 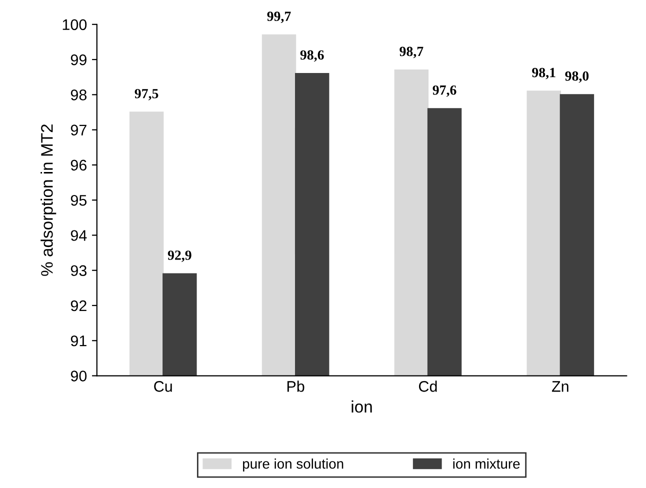 I want to click on x-axis-title: ion, so click(x=362, y=406).